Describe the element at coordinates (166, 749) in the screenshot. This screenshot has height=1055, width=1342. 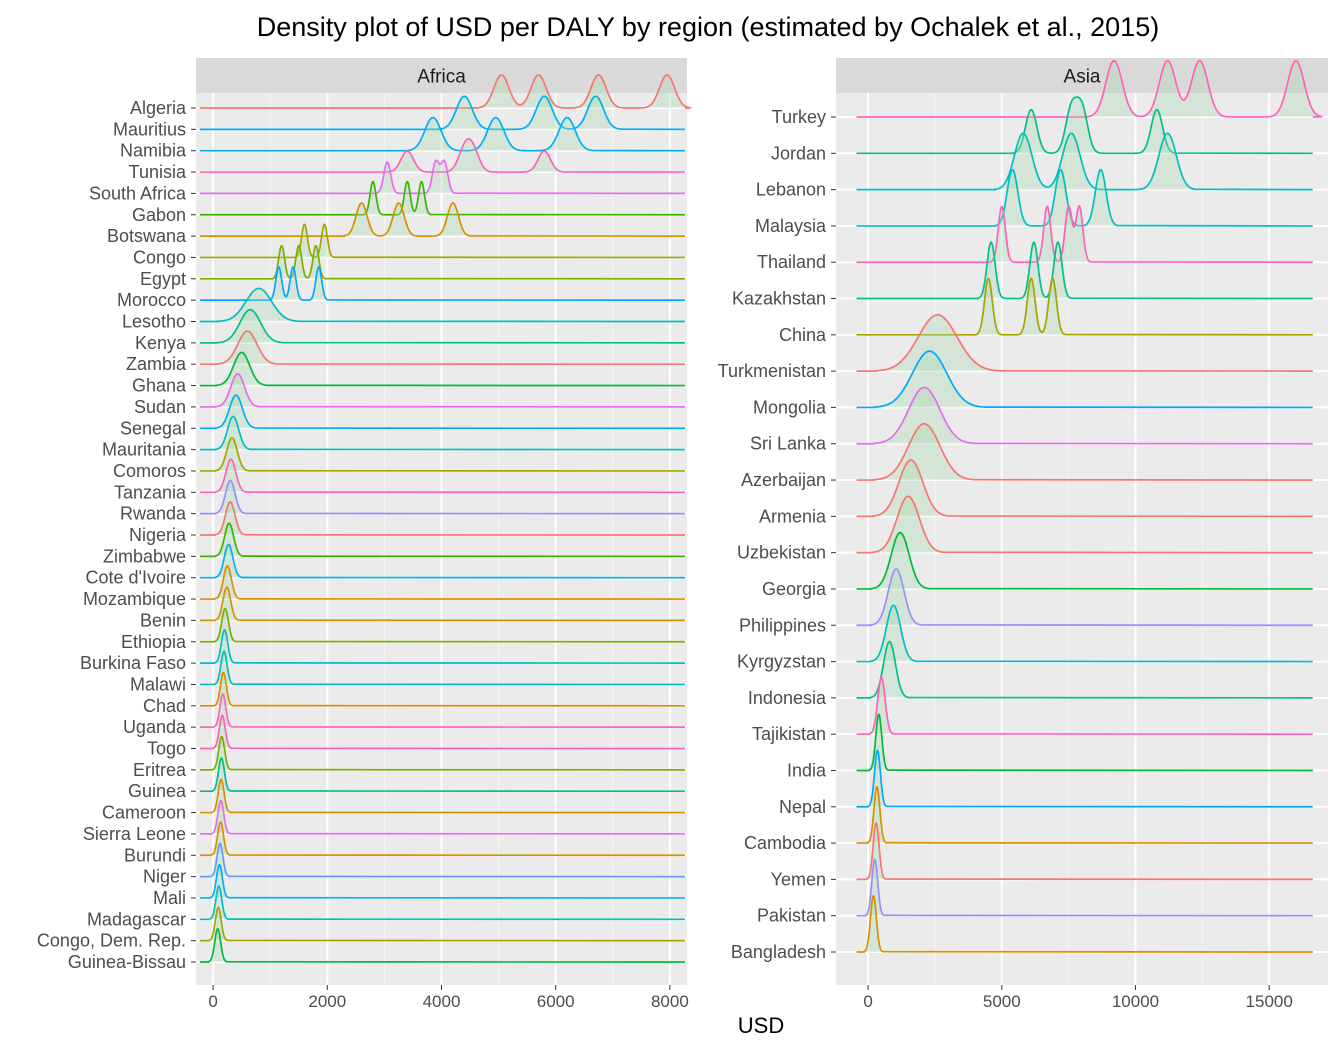
I see `y-tick-label: Togo` at that location.